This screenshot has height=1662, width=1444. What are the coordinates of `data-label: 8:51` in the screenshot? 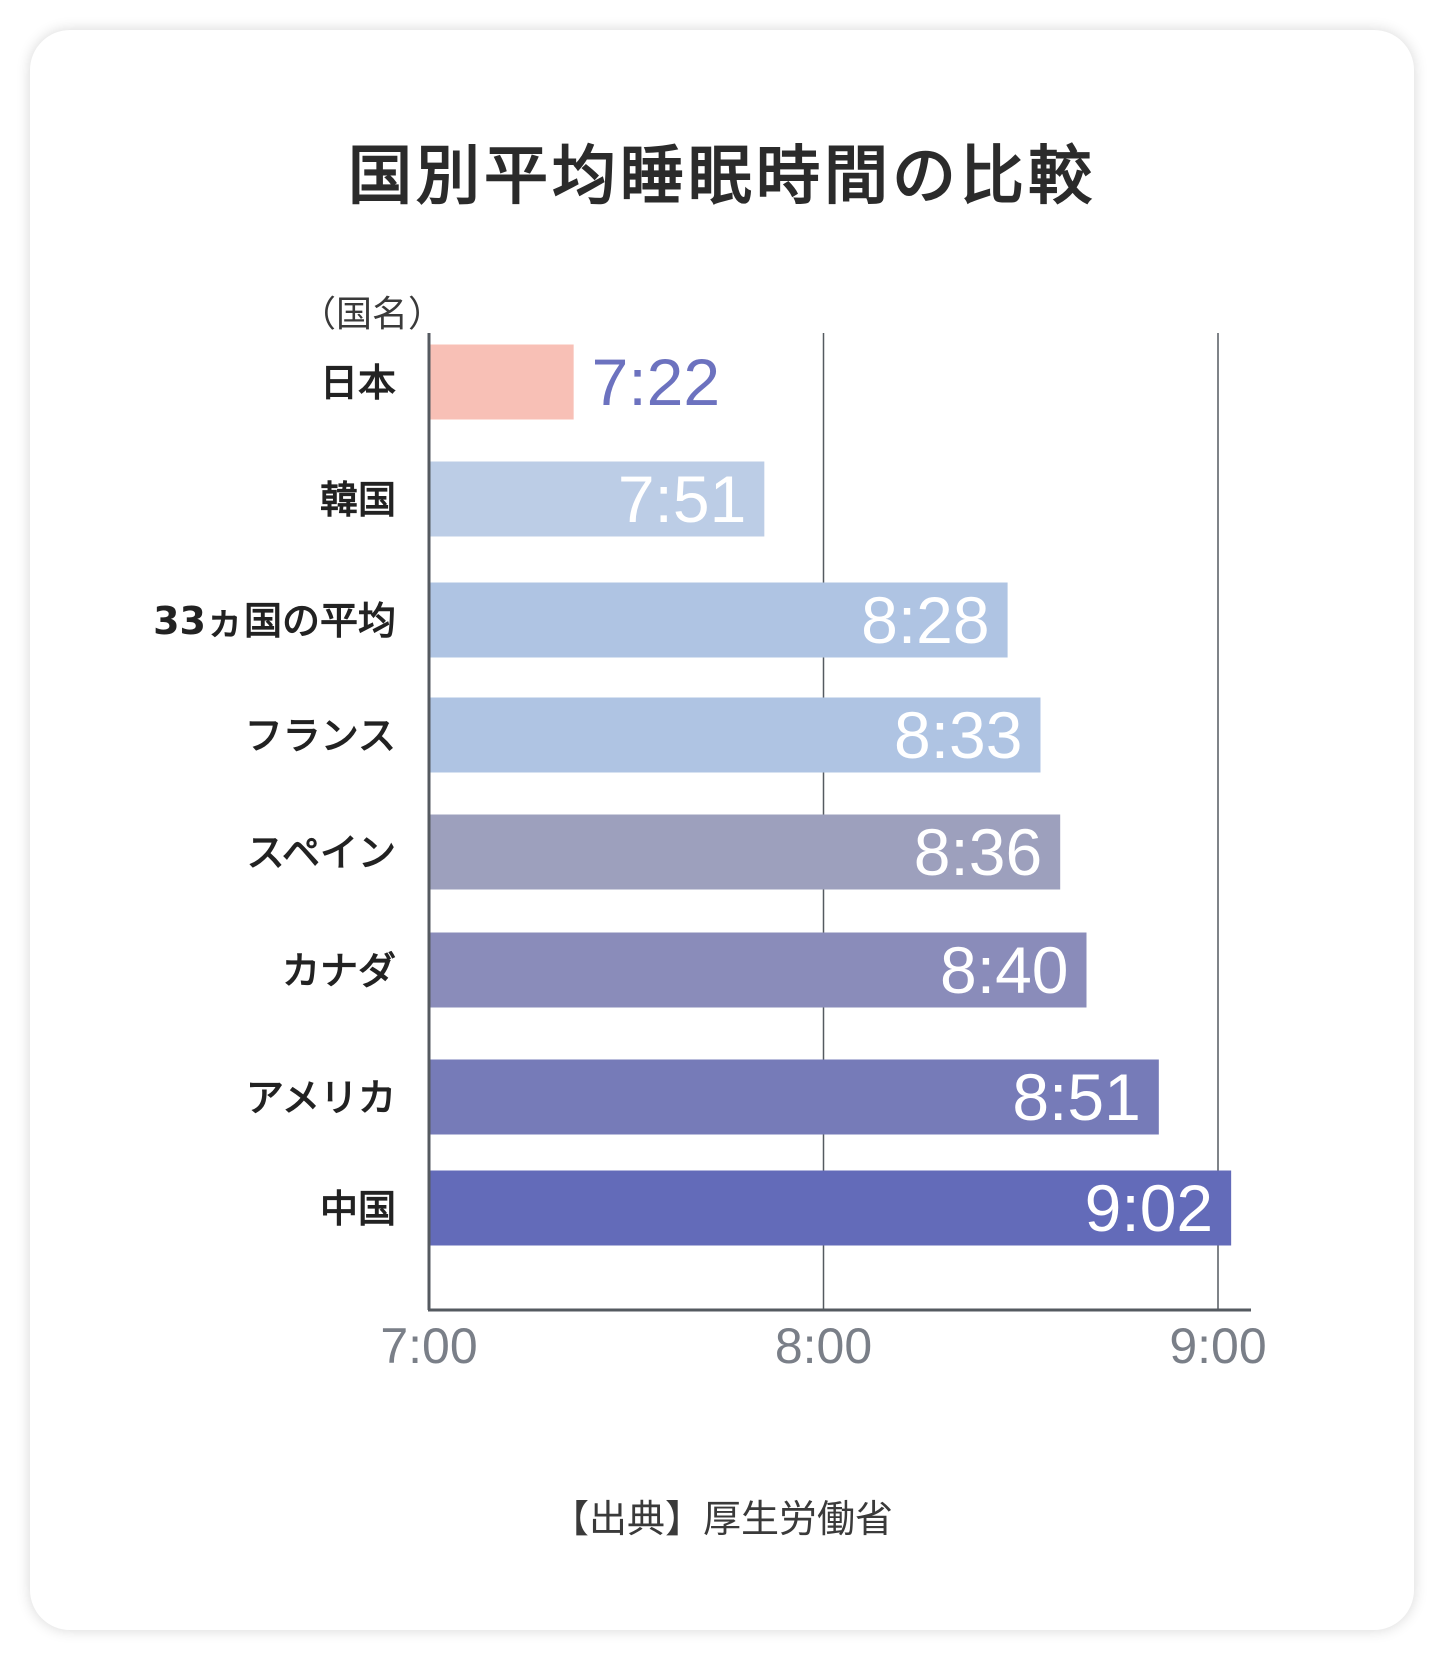 It's located at (1076, 1097).